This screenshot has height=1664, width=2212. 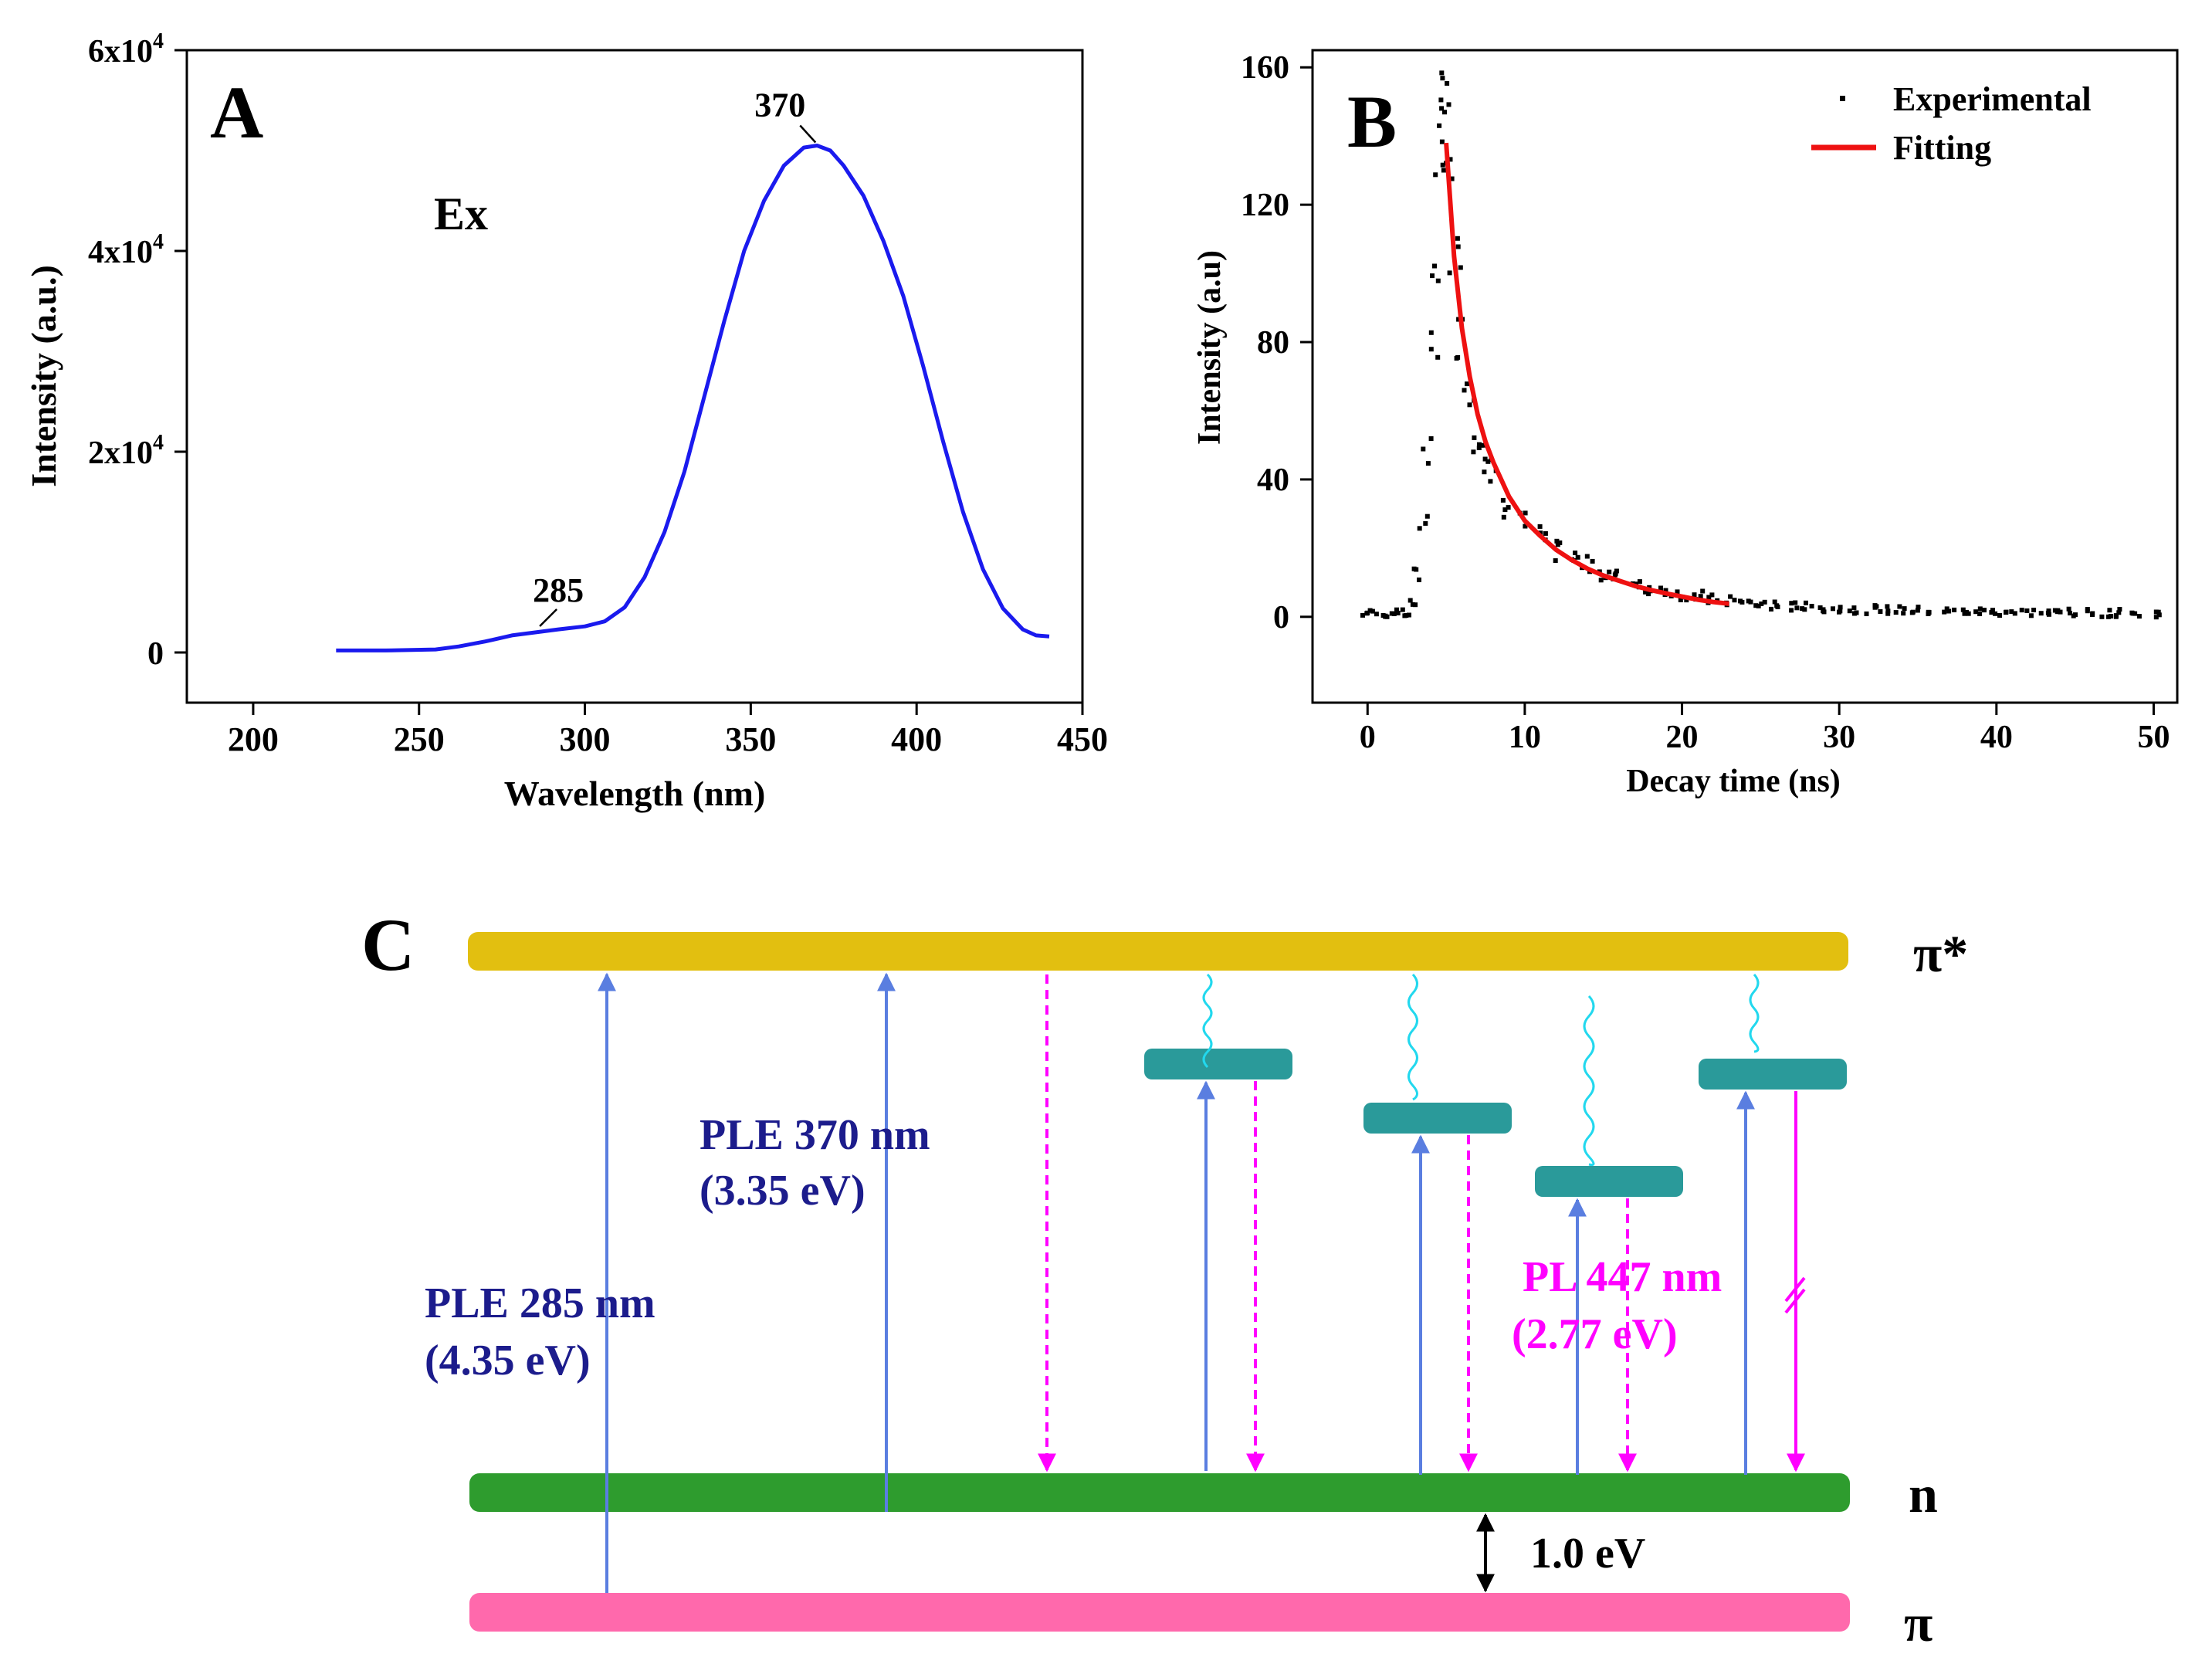 I want to click on panel-a-annotation-ex: Ex, so click(x=461, y=214).